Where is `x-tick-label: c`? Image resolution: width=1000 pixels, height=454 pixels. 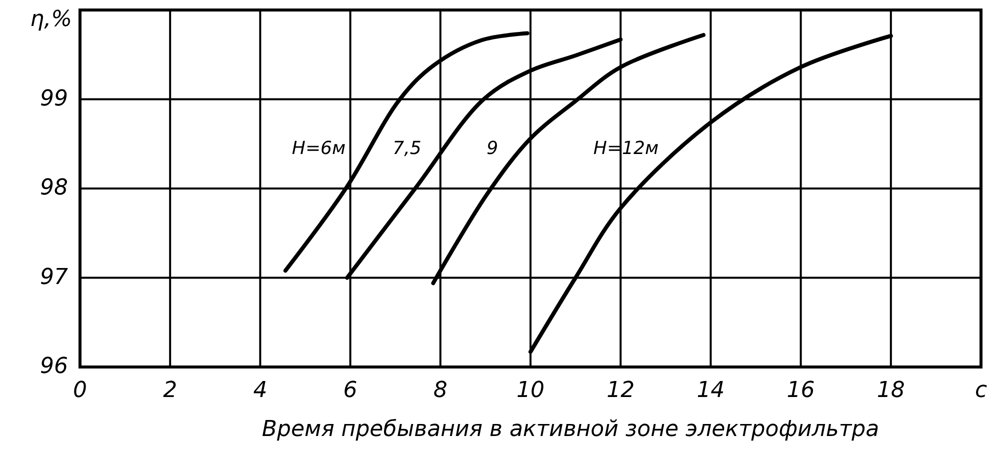 x-tick-label: c is located at coordinates (981, 390).